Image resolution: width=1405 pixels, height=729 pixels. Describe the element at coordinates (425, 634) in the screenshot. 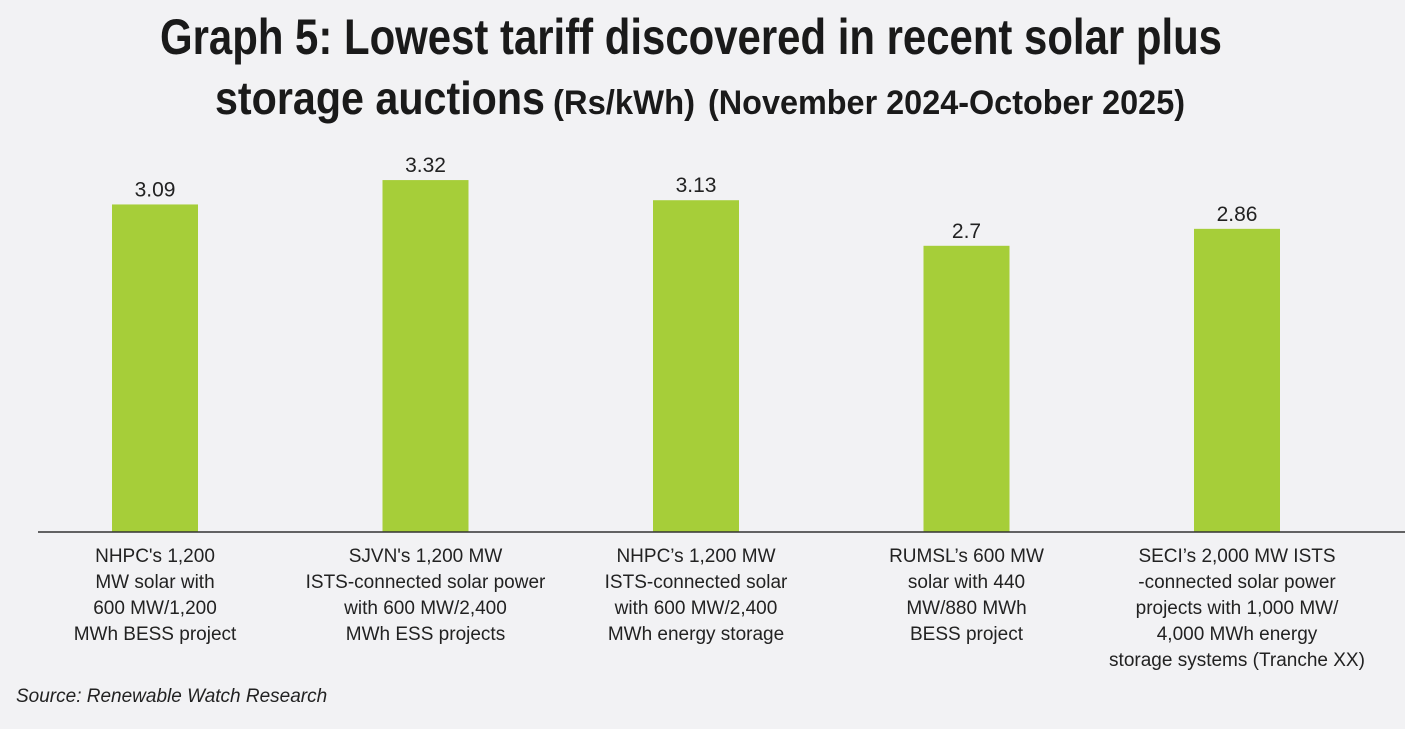

I see `category-label: MWh ESS projects` at that location.